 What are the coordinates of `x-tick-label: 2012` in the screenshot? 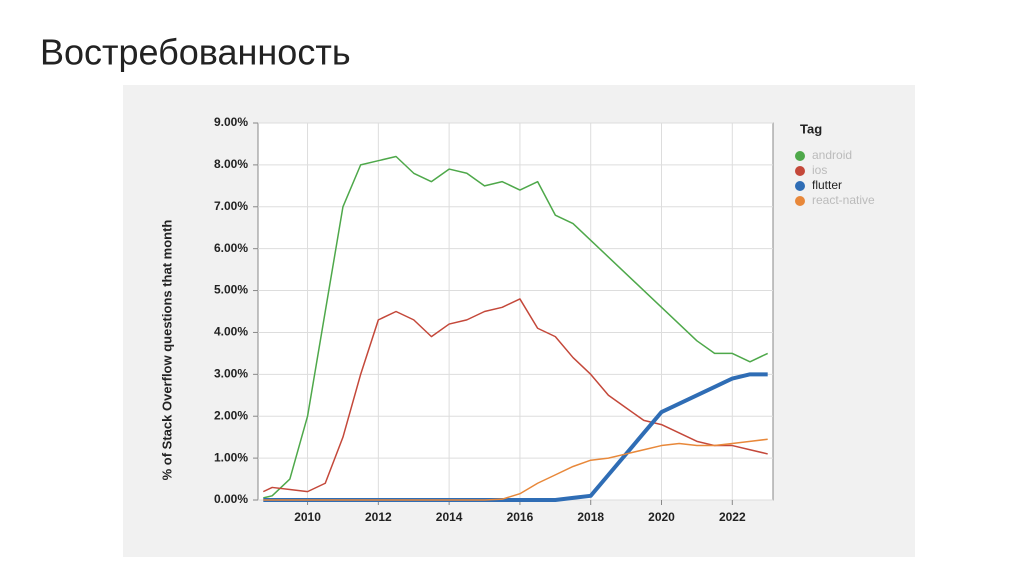 It's located at (378, 517).